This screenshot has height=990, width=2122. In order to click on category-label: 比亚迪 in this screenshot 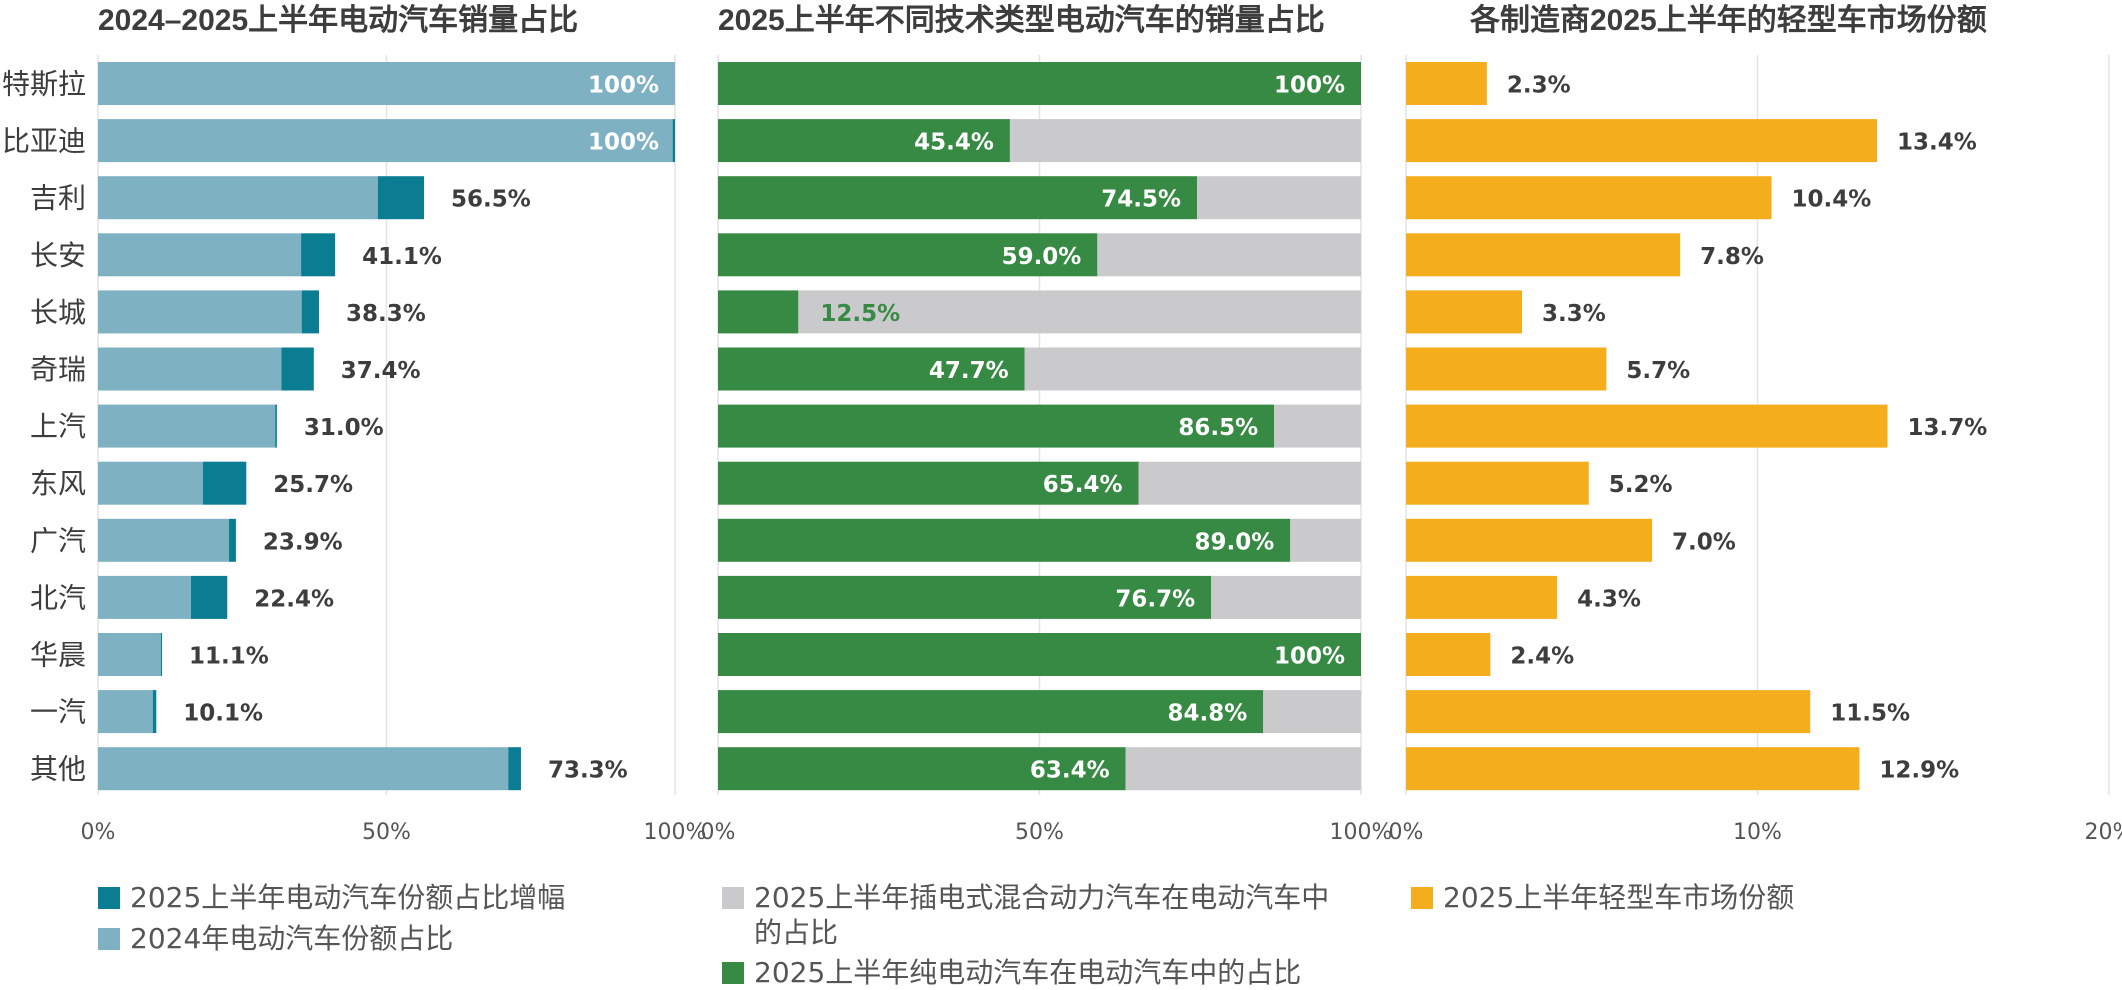, I will do `click(44, 141)`.